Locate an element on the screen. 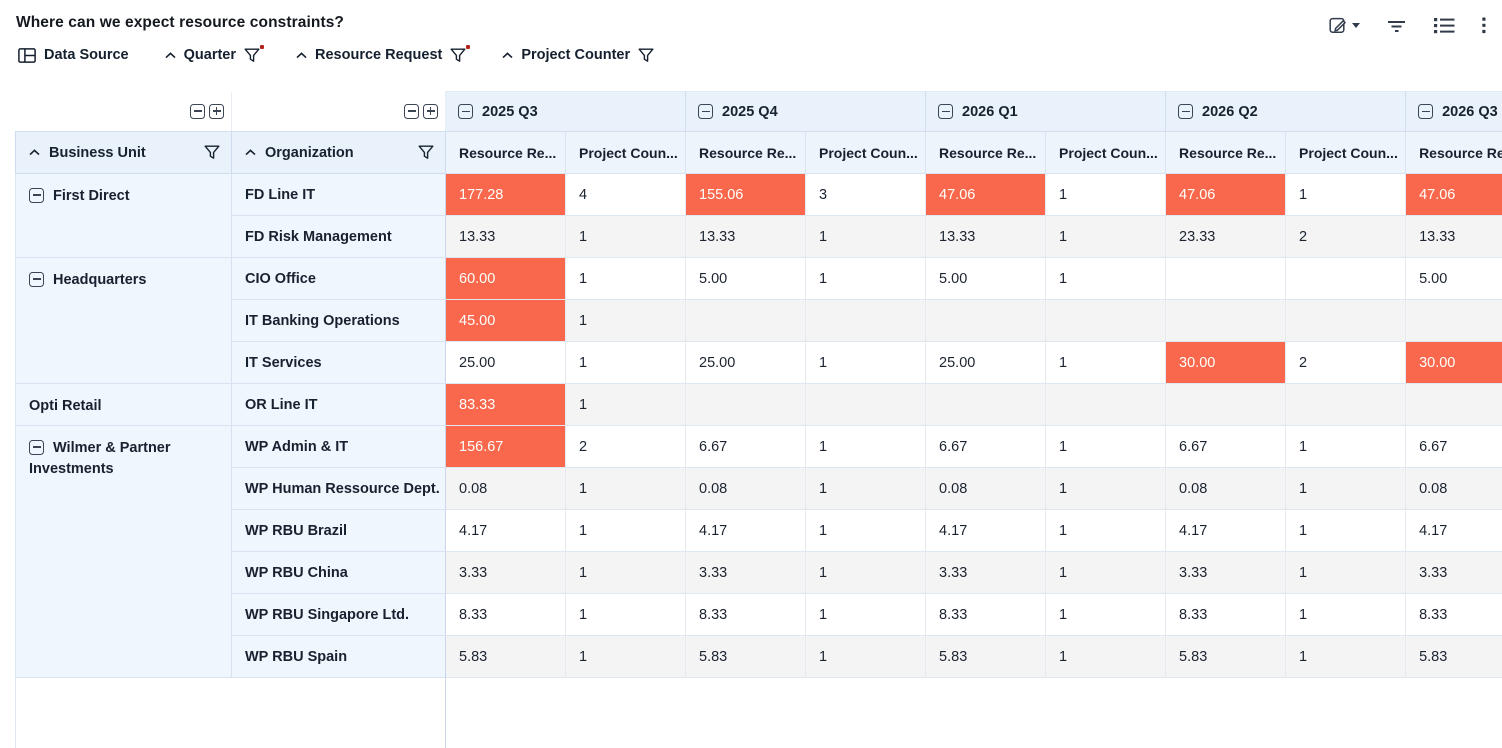 The width and height of the screenshot is (1502, 748). value-cell: 177.28 is located at coordinates (505, 194).